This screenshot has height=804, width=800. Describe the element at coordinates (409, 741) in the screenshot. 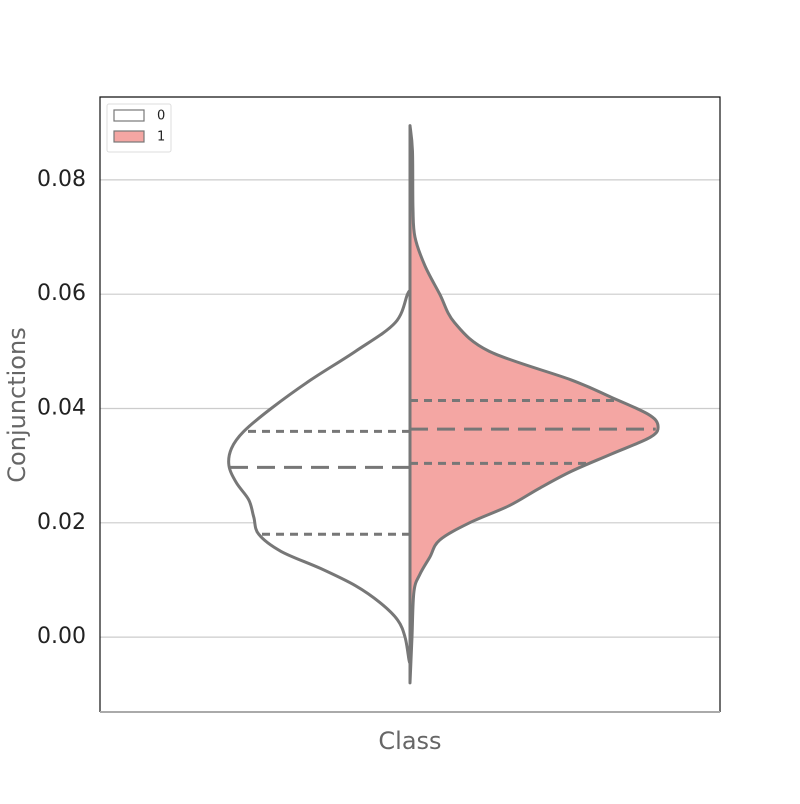

I see `x-axis-label: Class` at that location.